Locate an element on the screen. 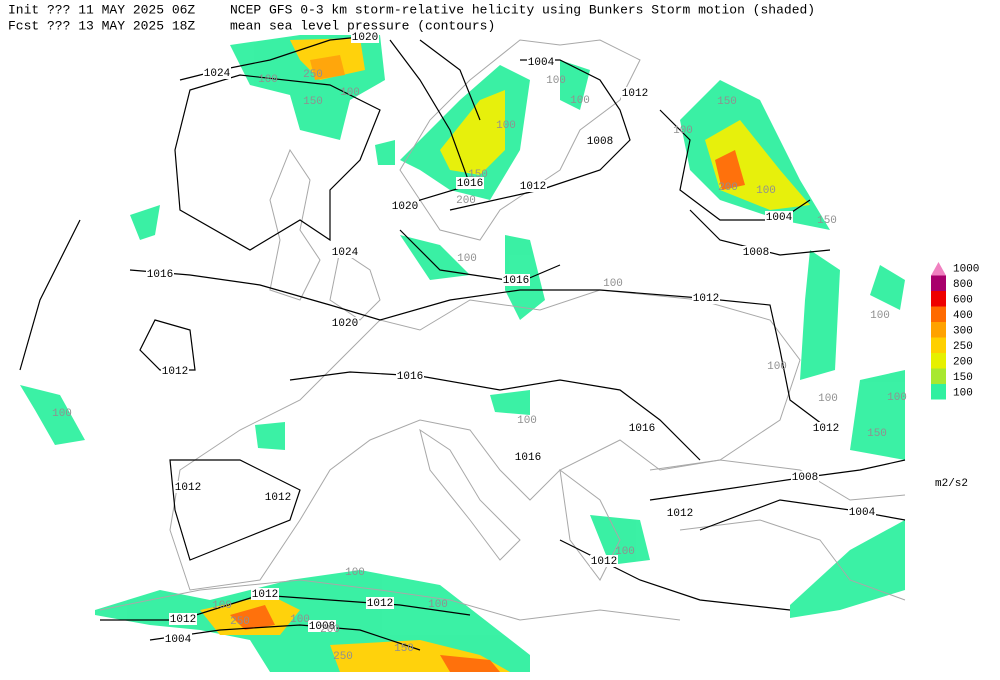 The width and height of the screenshot is (1000, 680). legend-label: 250 is located at coordinates (963, 347).